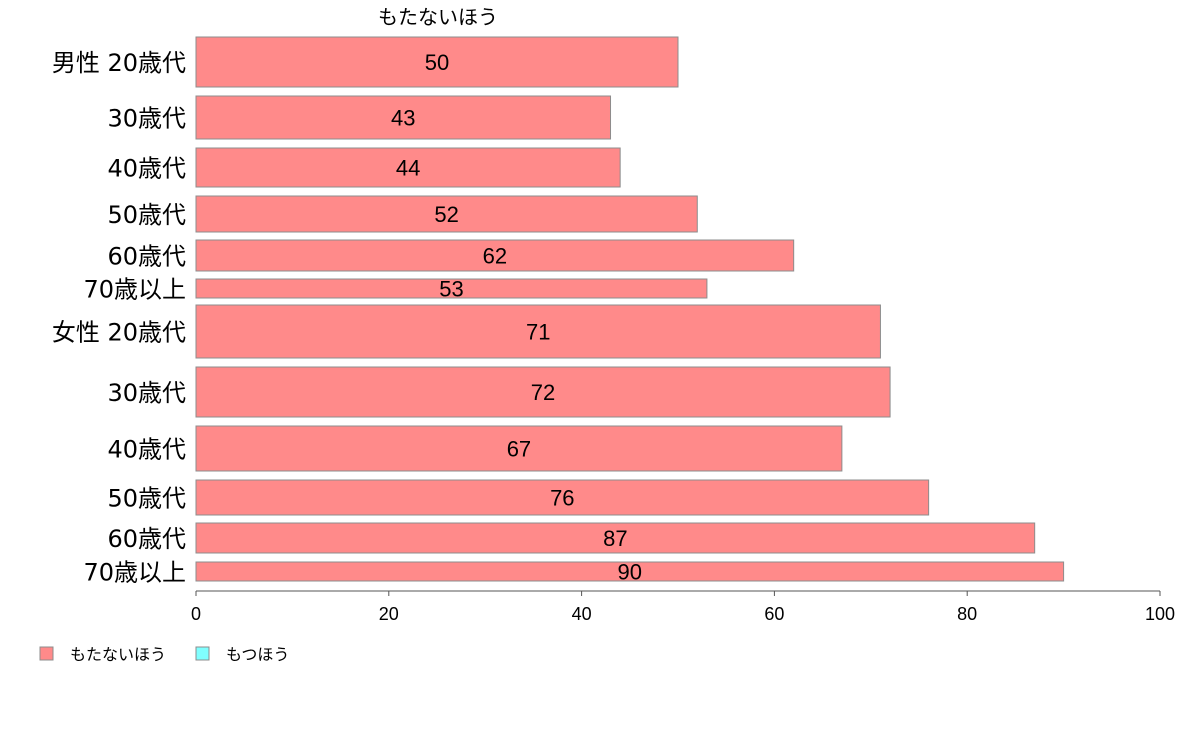 The width and height of the screenshot is (1188, 736). Describe the element at coordinates (683, 607) in the screenshot. I see `x-axis: 0 20 40 60 80 100` at that location.